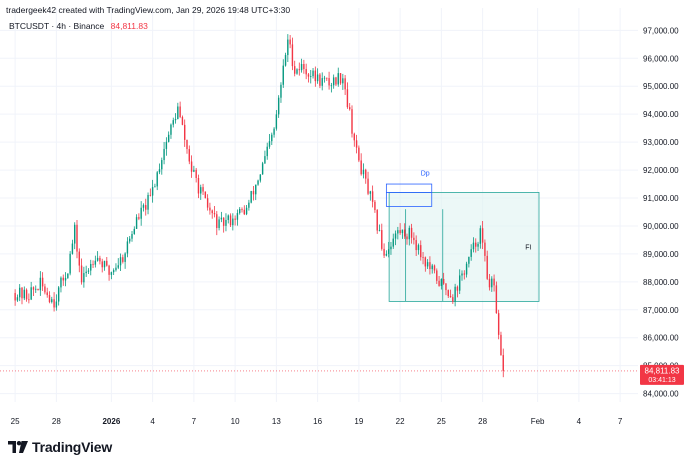 The width and height of the screenshot is (690, 461). Describe the element at coordinates (78, 26) in the screenshot. I see `symbol-legend: BTCUSDT · 4h · Binance 84,811.83` at that location.